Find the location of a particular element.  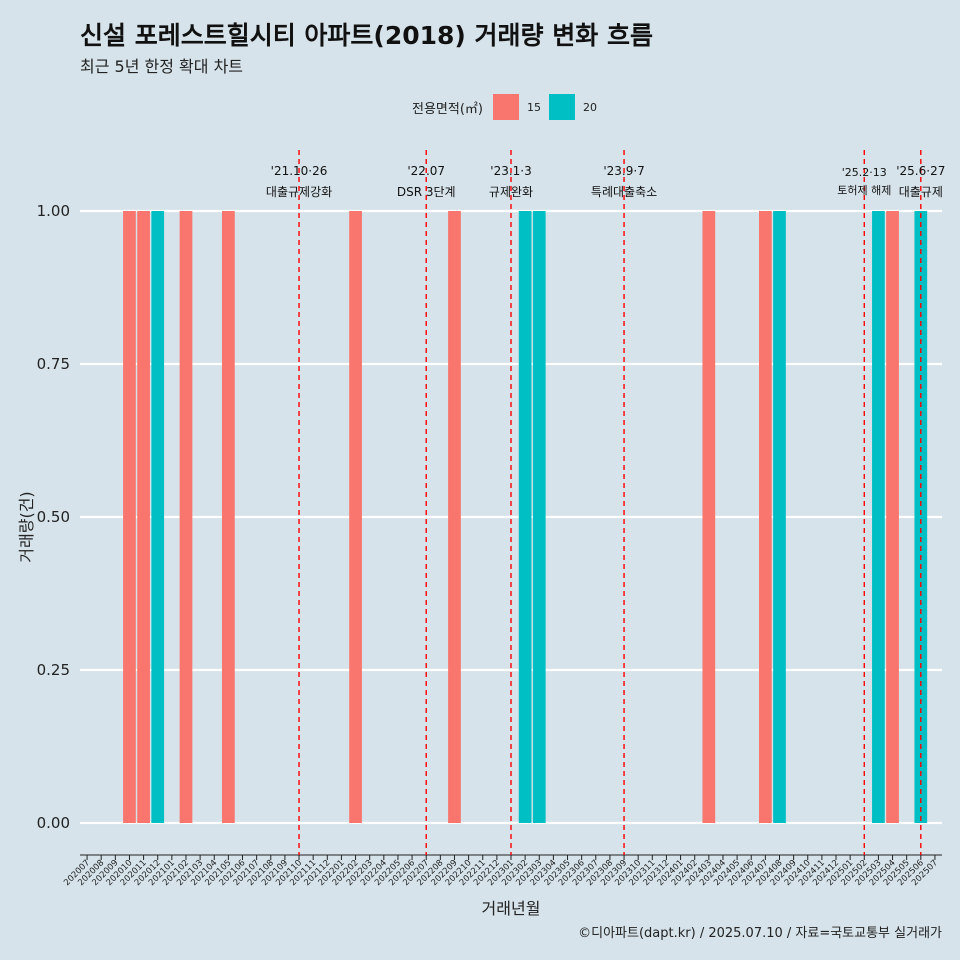

event-date-label: '25.2·13 is located at coordinates (864, 172).